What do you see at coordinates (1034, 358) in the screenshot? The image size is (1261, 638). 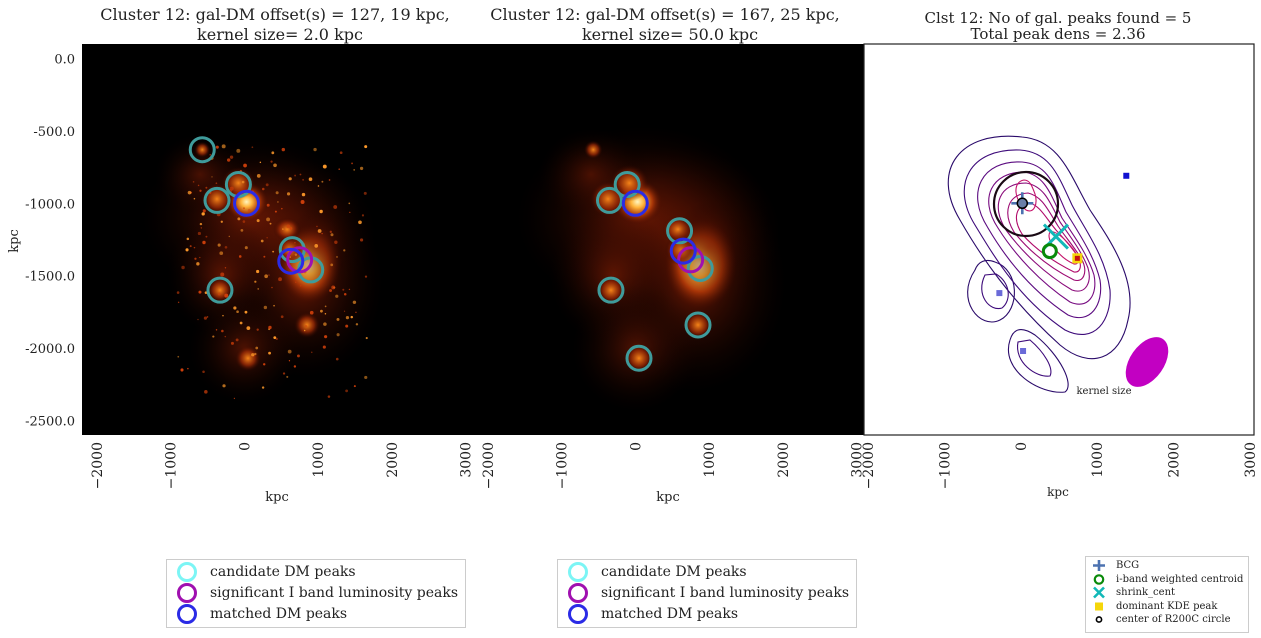 I see `contour-lower-inner` at bounding box center [1034, 358].